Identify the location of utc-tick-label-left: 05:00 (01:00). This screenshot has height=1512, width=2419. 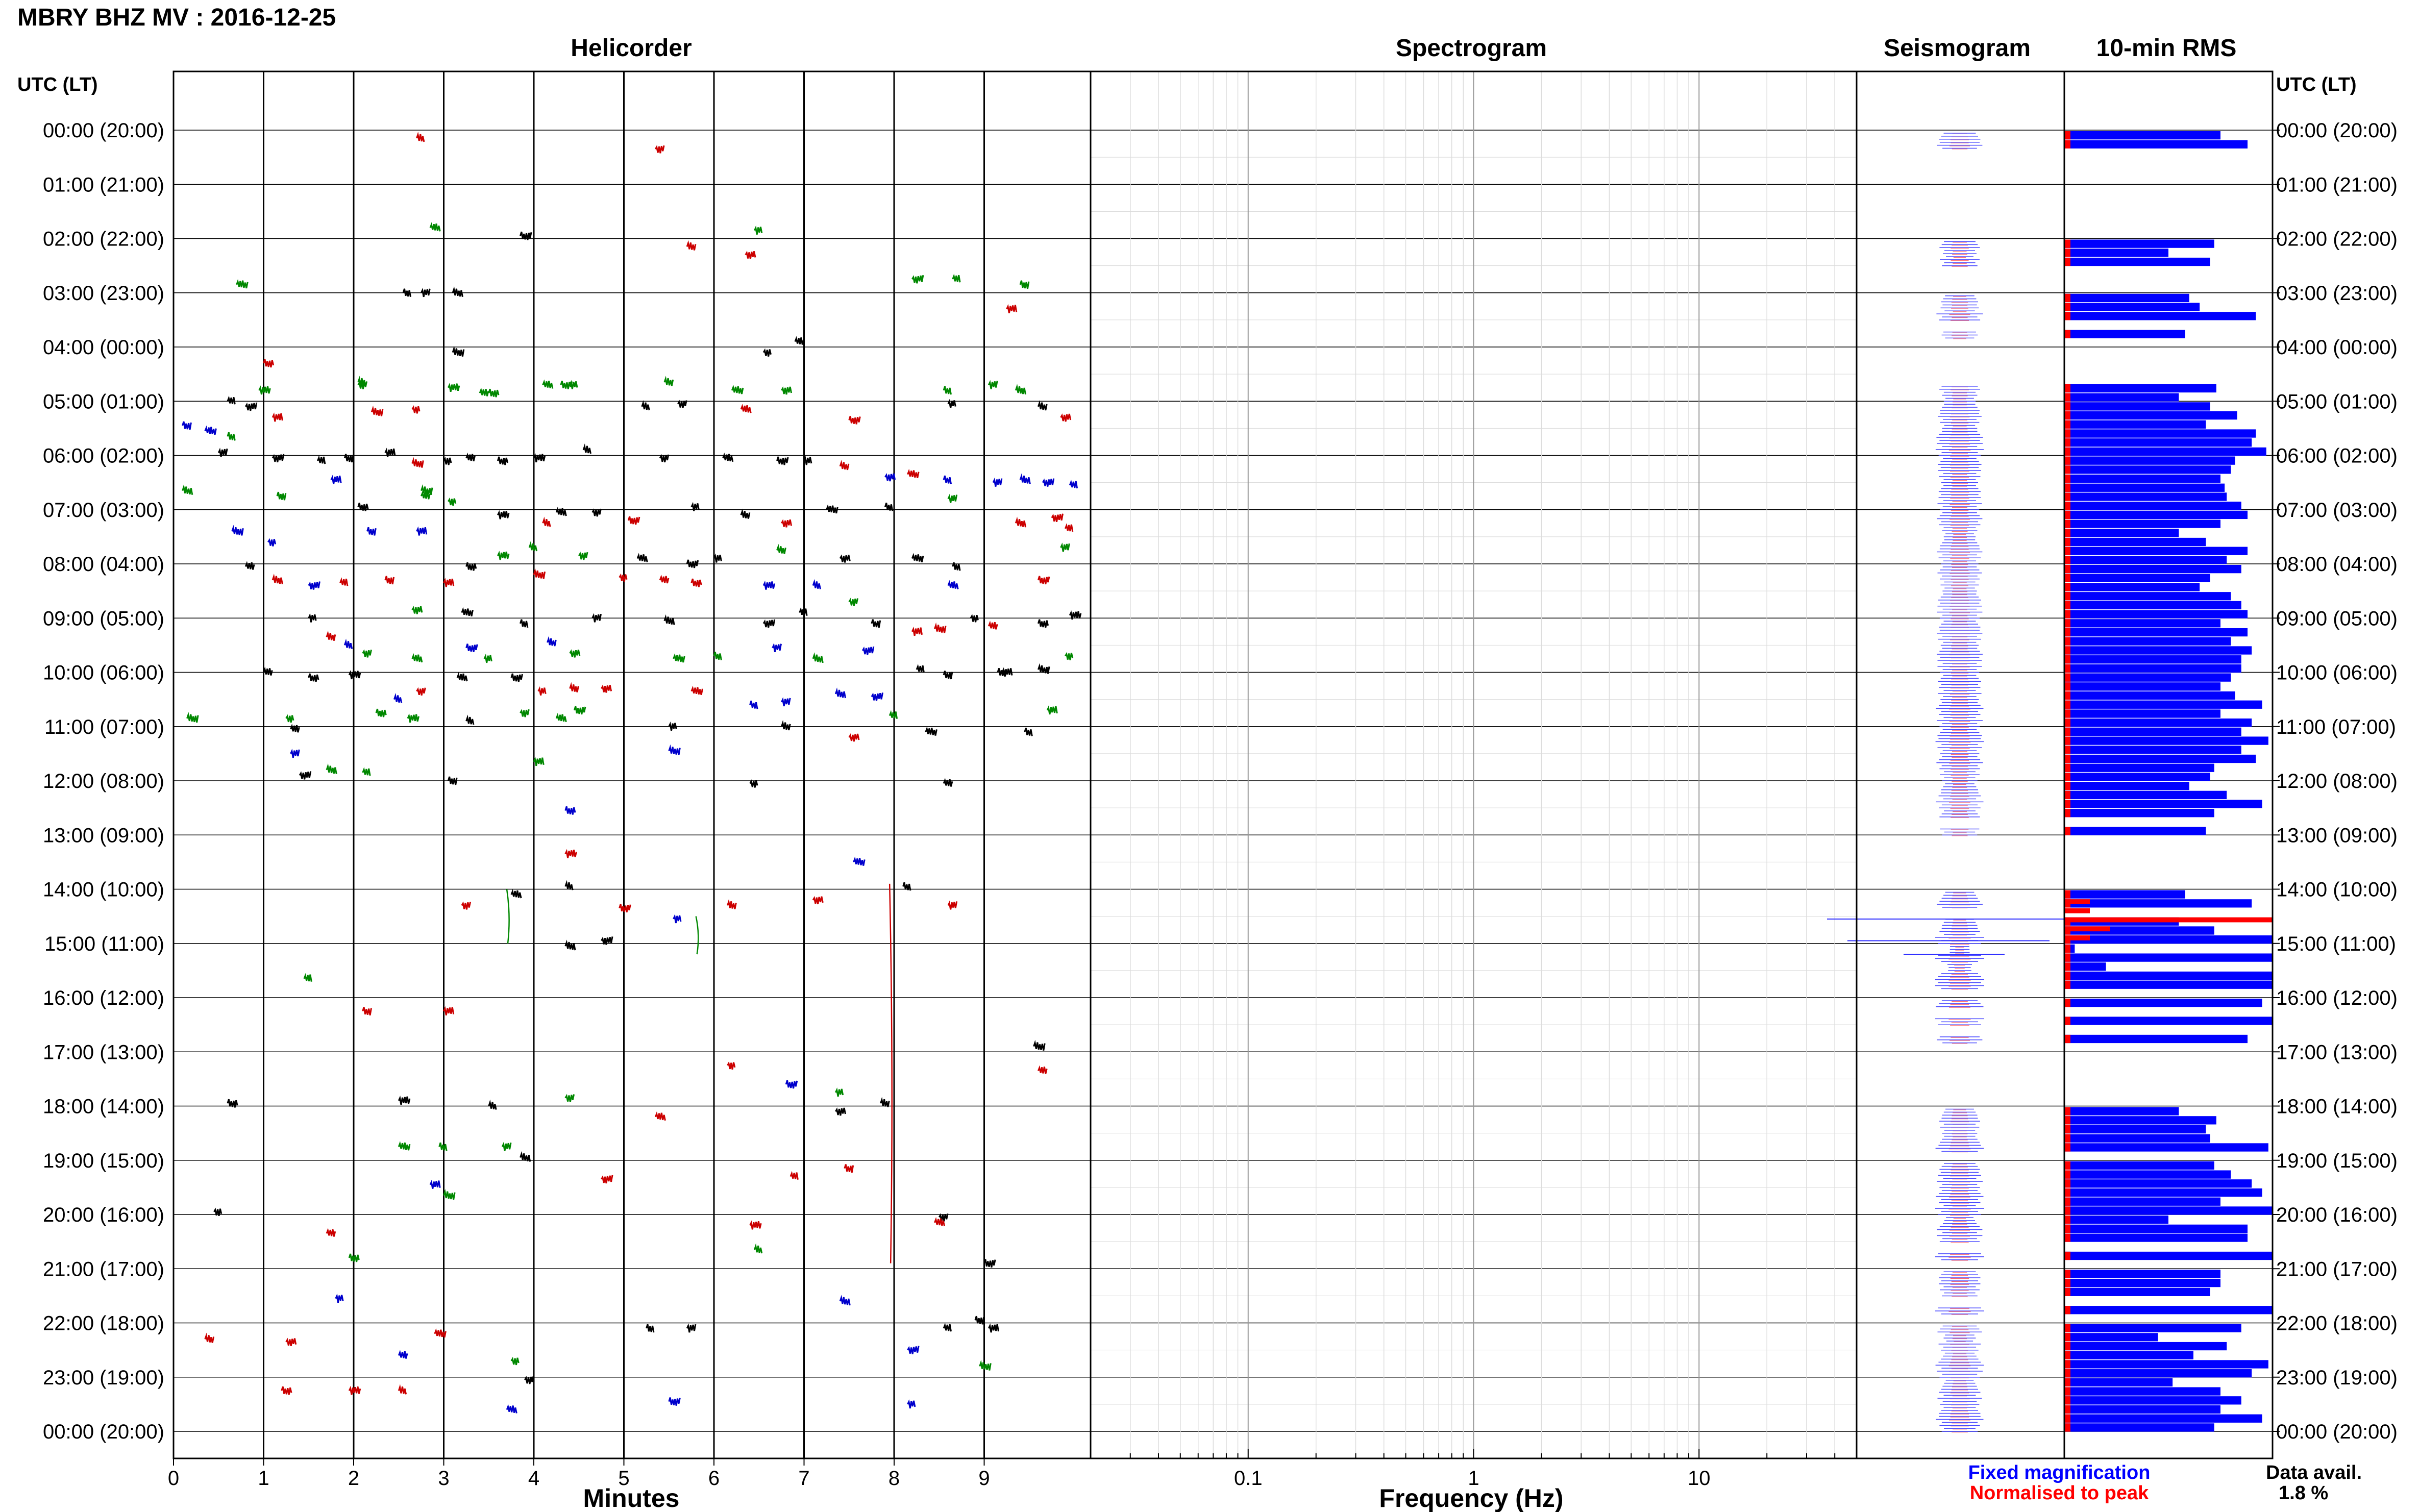
(103, 401).